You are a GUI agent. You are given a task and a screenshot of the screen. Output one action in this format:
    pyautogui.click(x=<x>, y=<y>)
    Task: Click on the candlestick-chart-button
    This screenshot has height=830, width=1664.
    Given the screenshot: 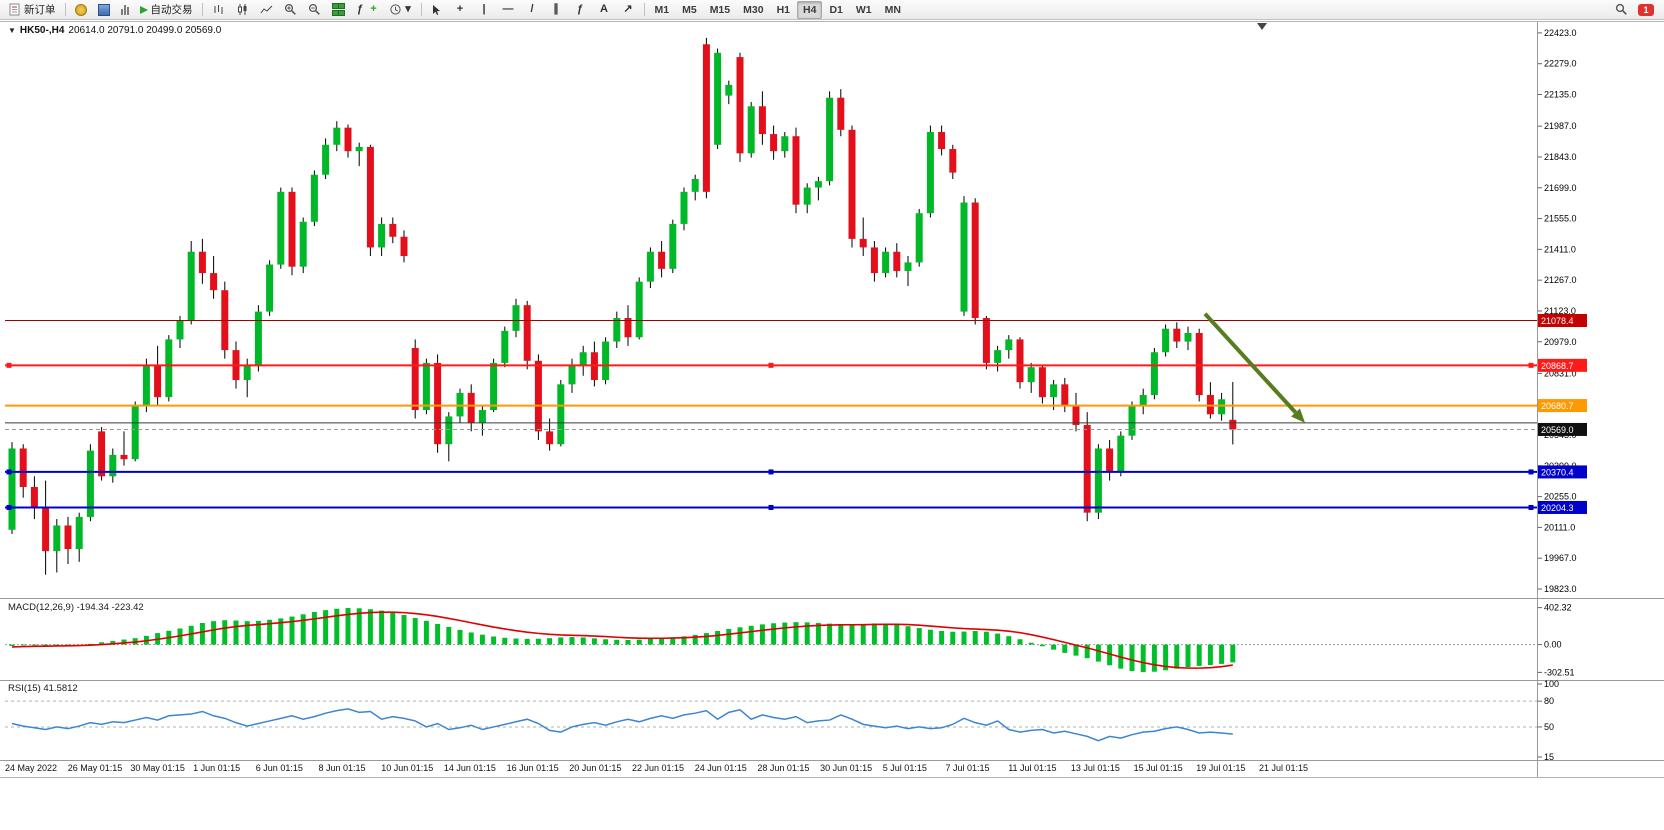 What is the action you would take?
    pyautogui.click(x=242, y=10)
    